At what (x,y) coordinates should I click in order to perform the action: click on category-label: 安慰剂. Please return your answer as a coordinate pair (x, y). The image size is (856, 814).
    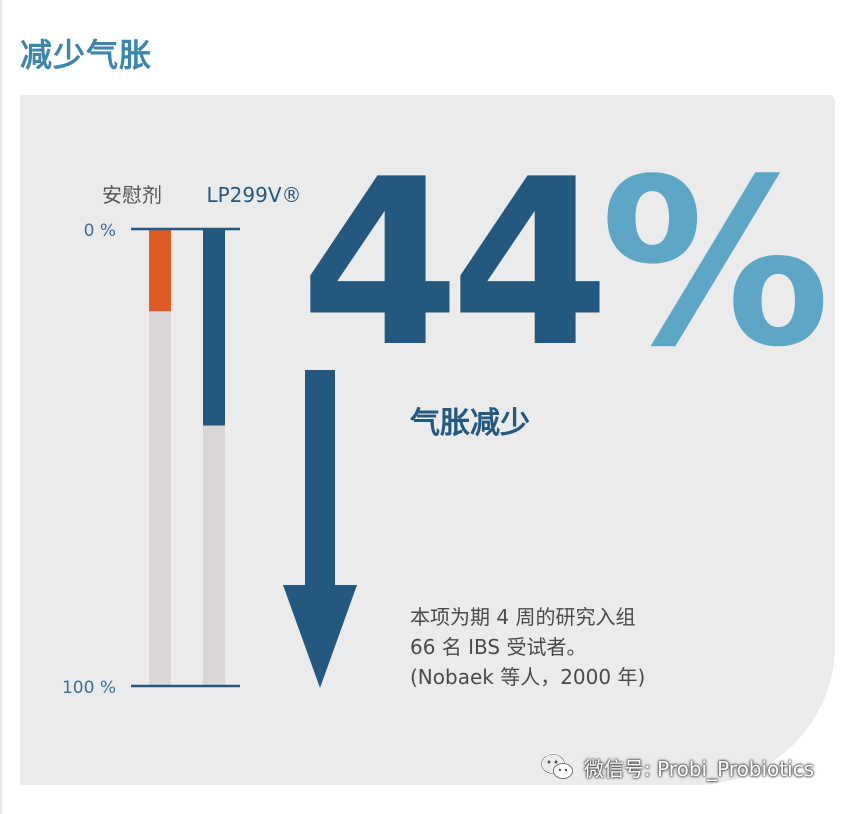
    Looking at the image, I should click on (132, 195).